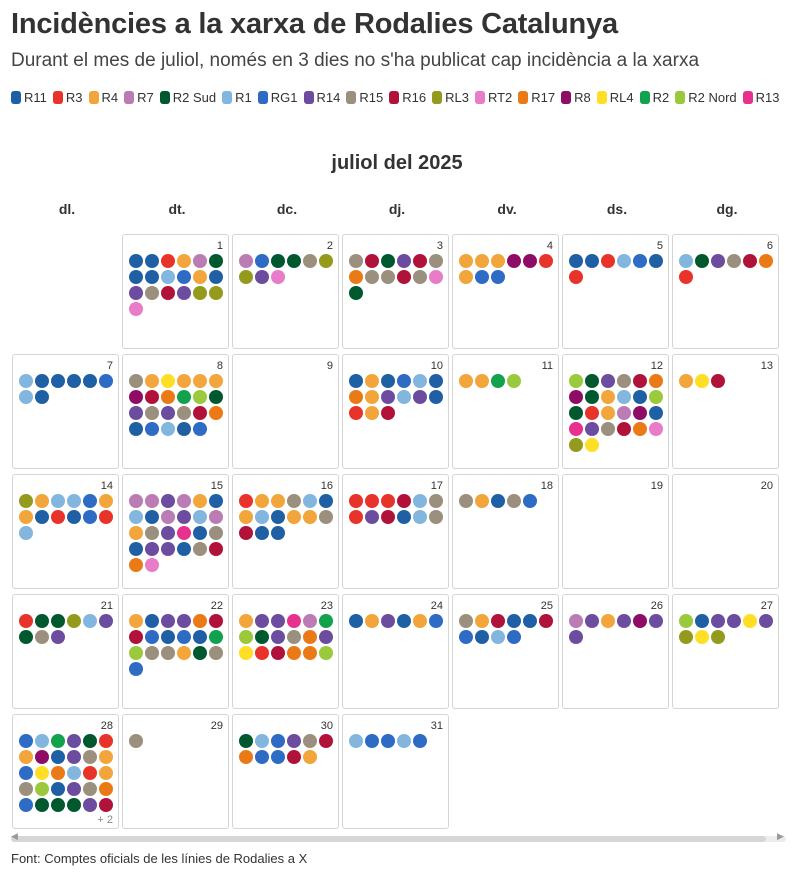 The height and width of the screenshot is (878, 794). What do you see at coordinates (505, 531) in the screenshot?
I see `day-cell-18: 18` at bounding box center [505, 531].